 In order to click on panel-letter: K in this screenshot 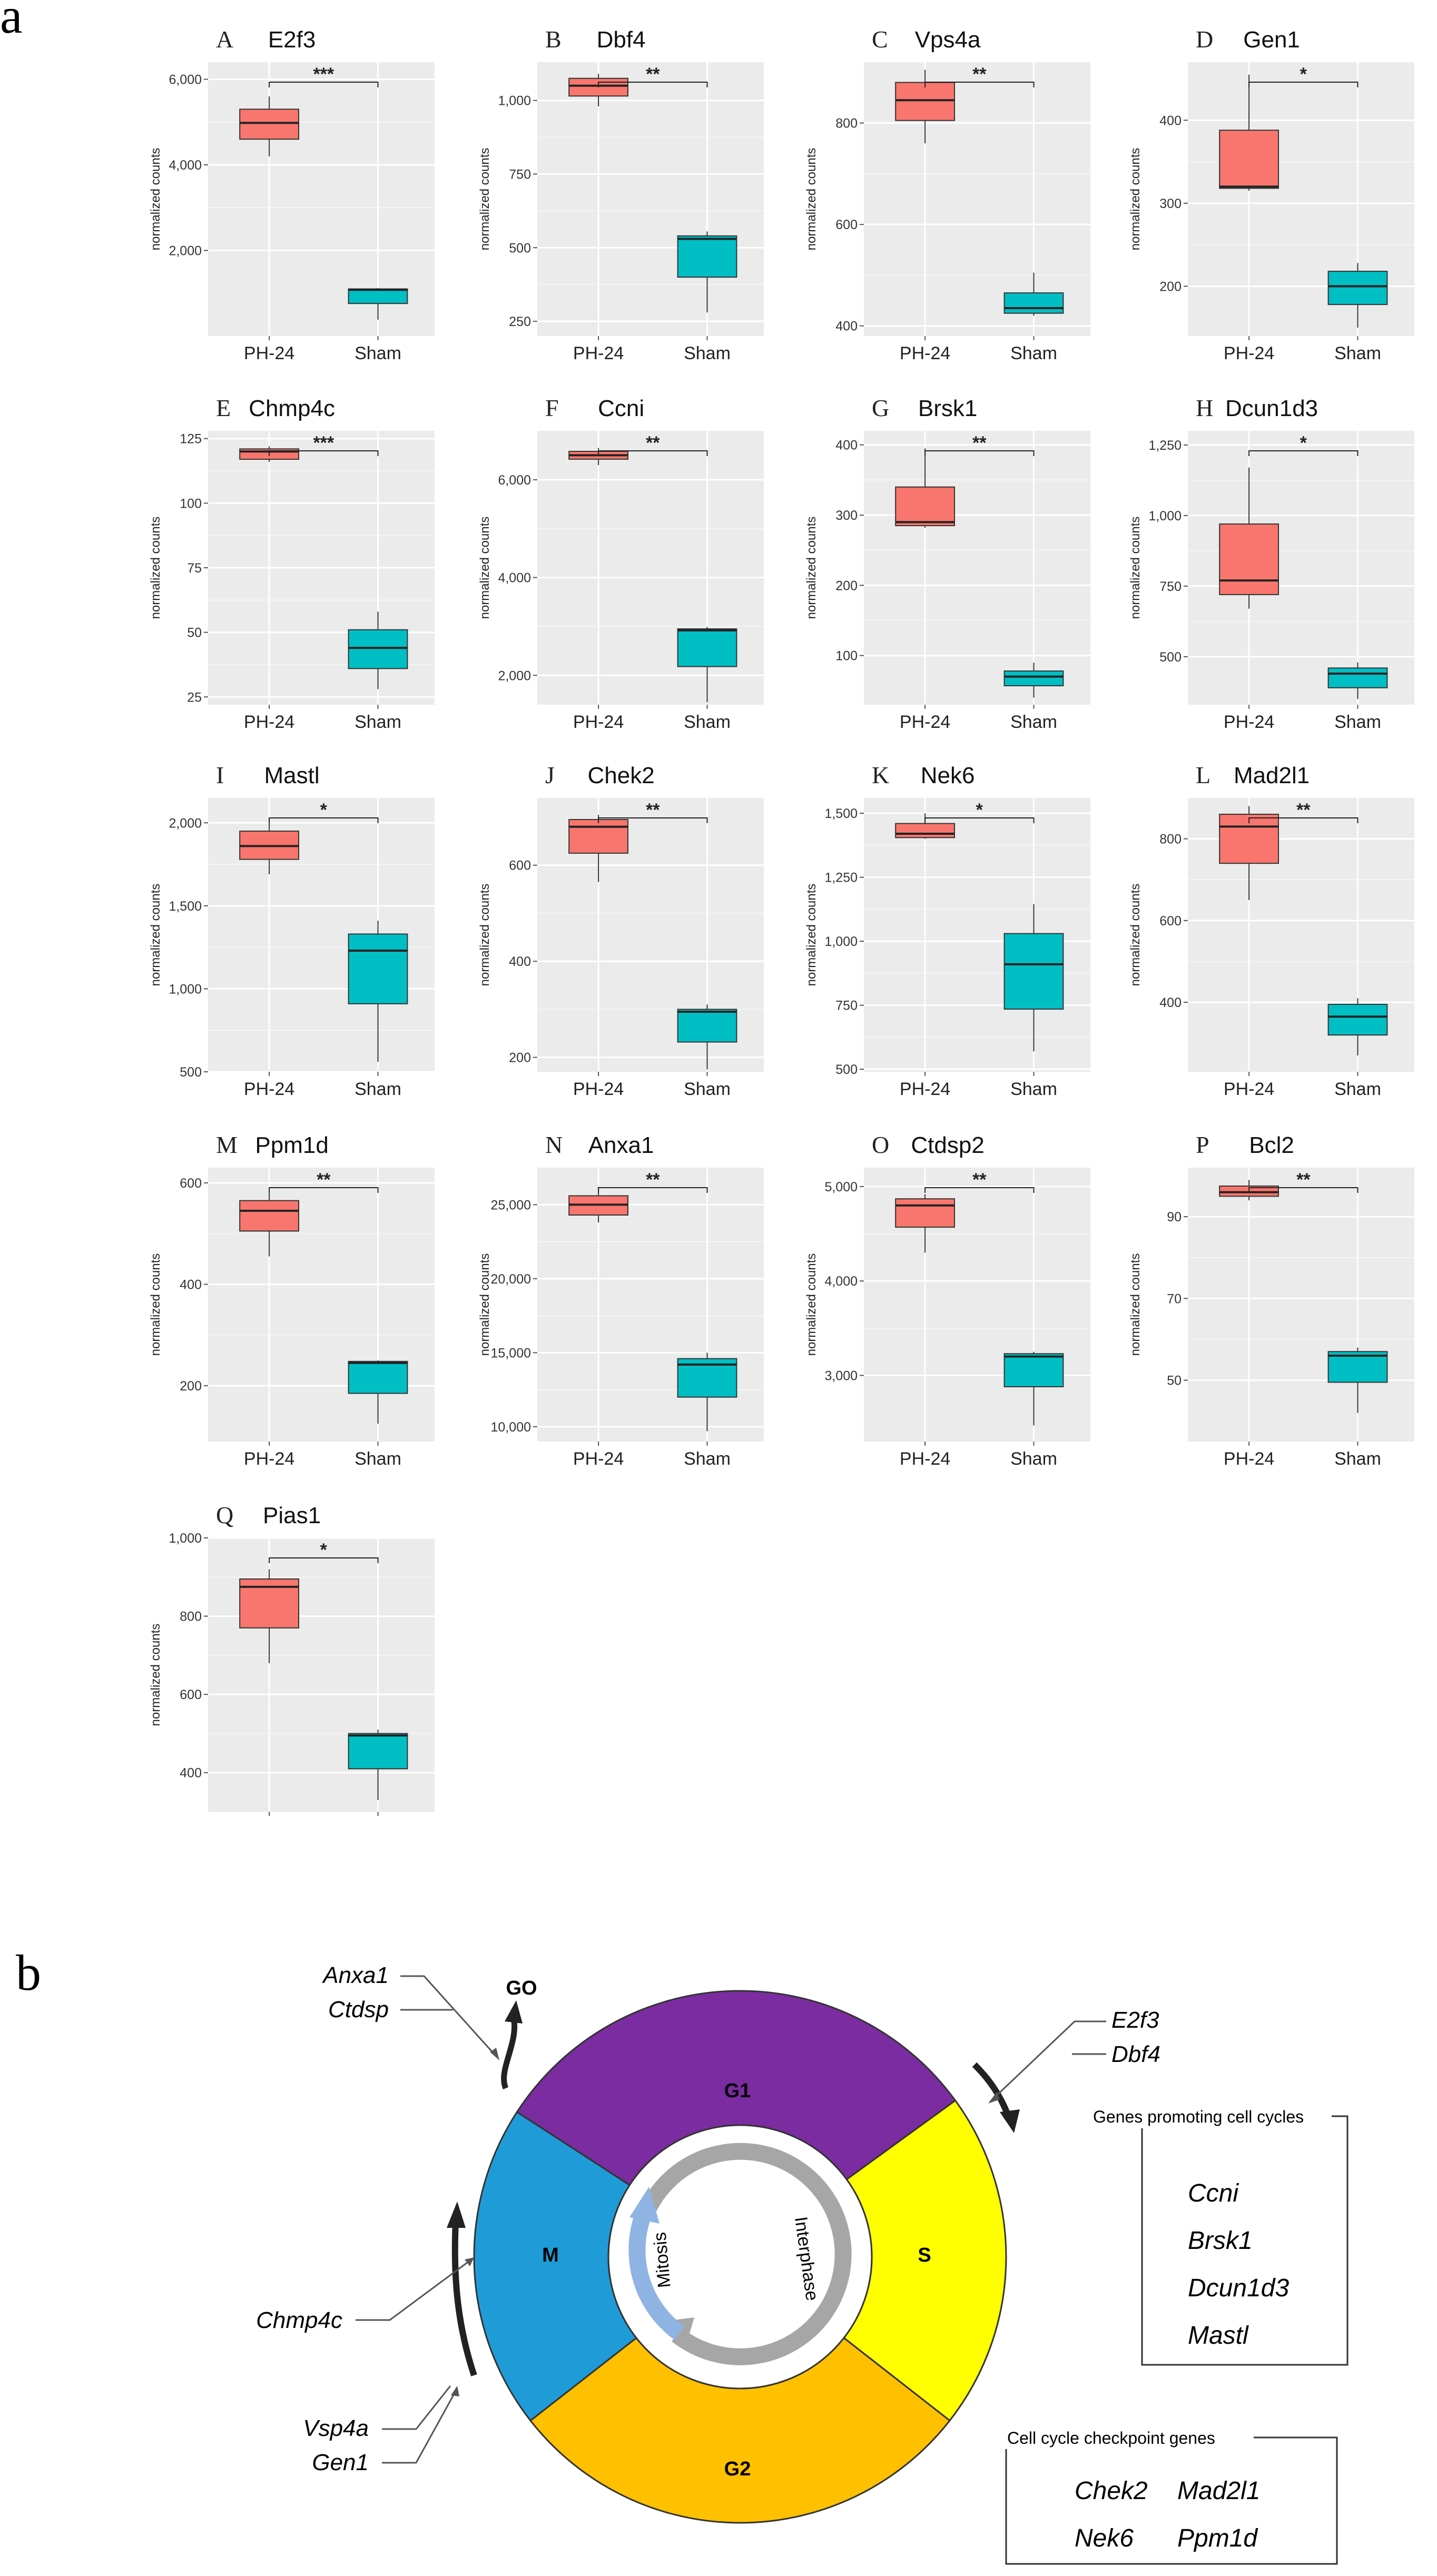, I will do `click(880, 775)`.